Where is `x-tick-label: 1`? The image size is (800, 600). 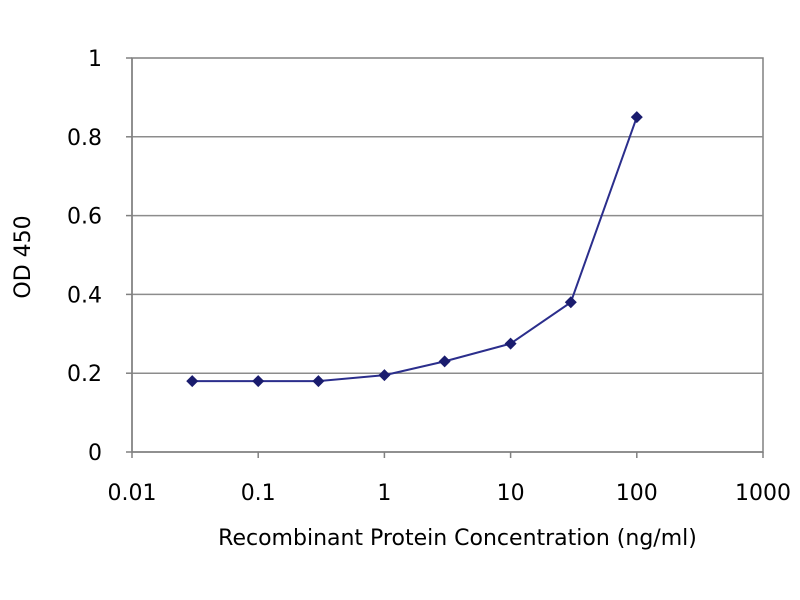
x-tick-label: 1 is located at coordinates (384, 493).